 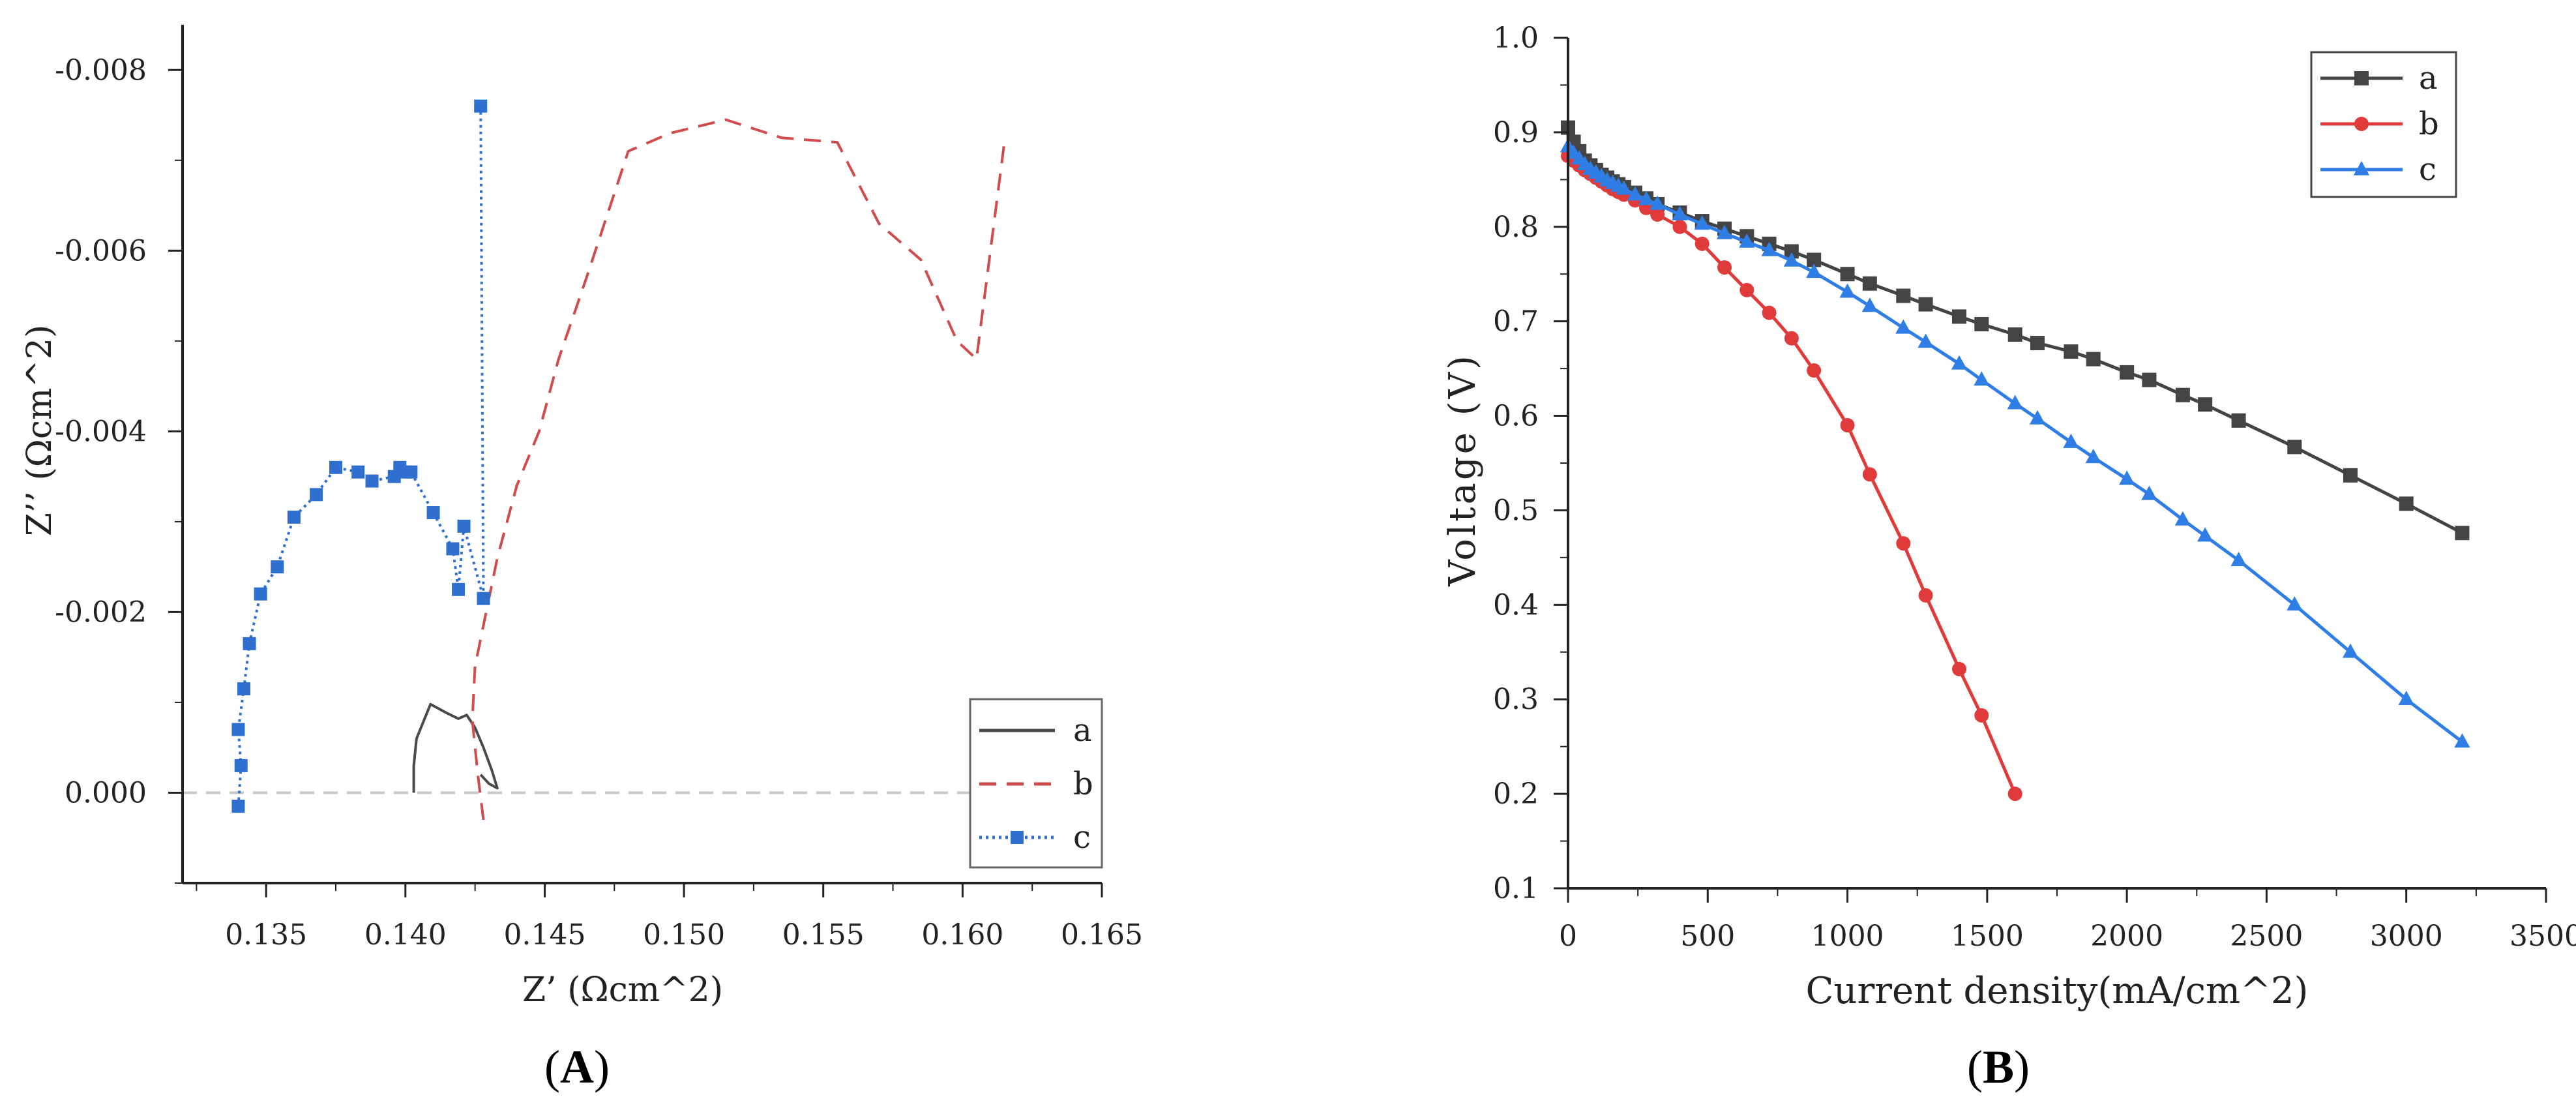 What do you see at coordinates (1083, 784) in the screenshot?
I see `panel-a-legend-b-label: b` at bounding box center [1083, 784].